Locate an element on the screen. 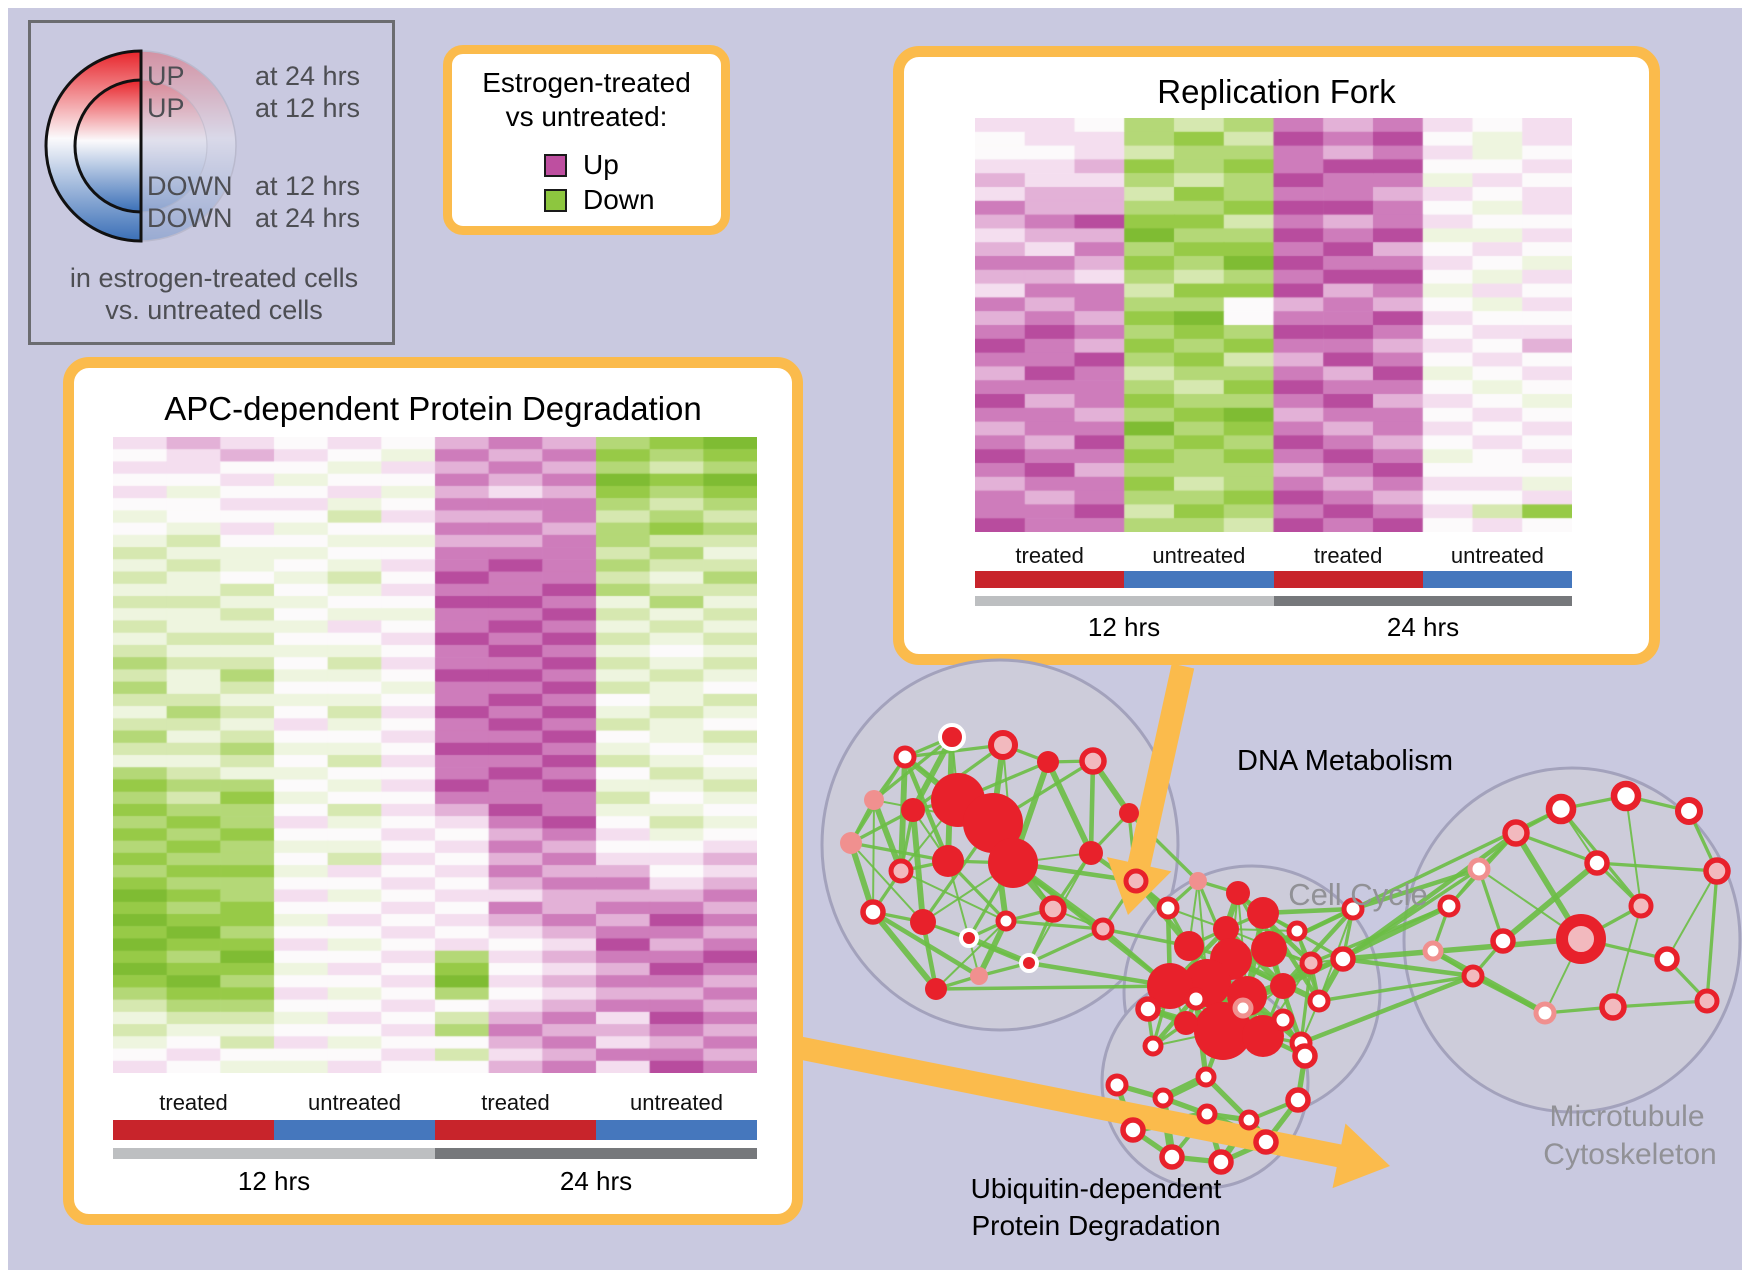  up-color-swatch is located at coordinates (555, 165).